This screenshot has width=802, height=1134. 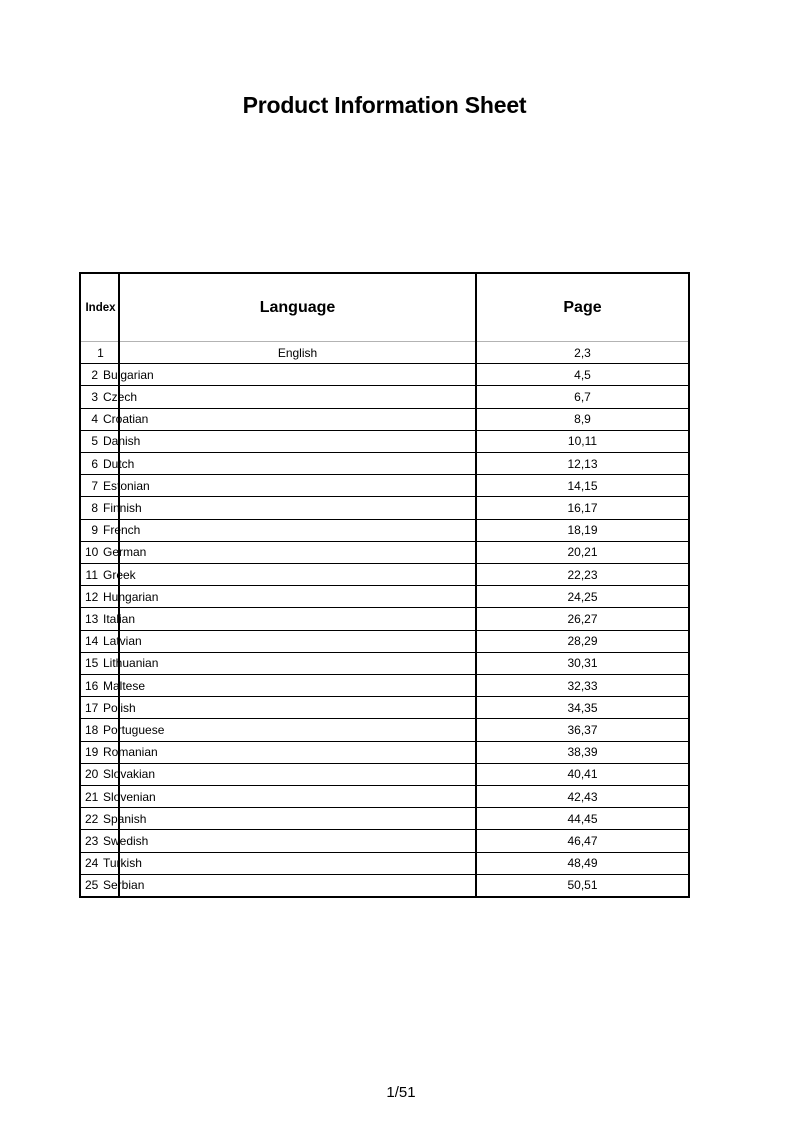 What do you see at coordinates (110, 575) in the screenshot?
I see `row-index-language-label: 11Greek` at bounding box center [110, 575].